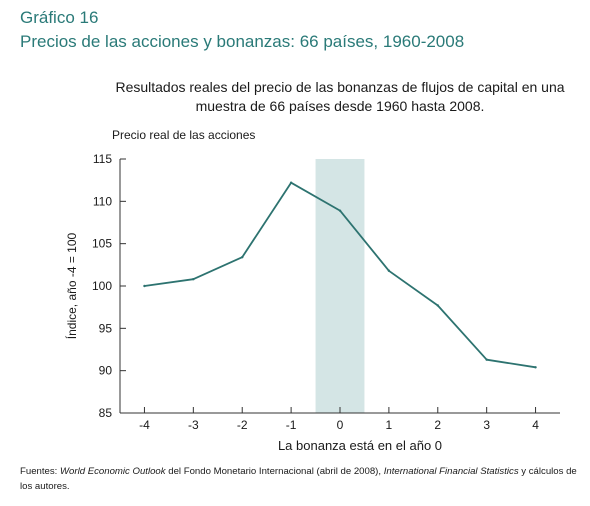 Image resolution: width=590 pixels, height=506 pixels. What do you see at coordinates (71, 285) in the screenshot?
I see `y-axis-label: Índice, año -4 = 100` at bounding box center [71, 285].